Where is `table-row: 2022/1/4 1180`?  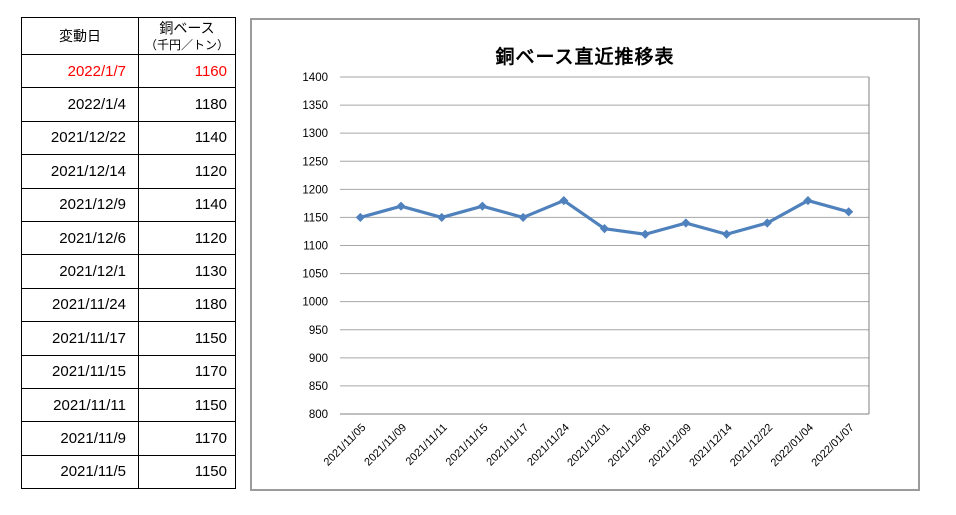 table-row: 2022/1/4 1180 is located at coordinates (128, 104).